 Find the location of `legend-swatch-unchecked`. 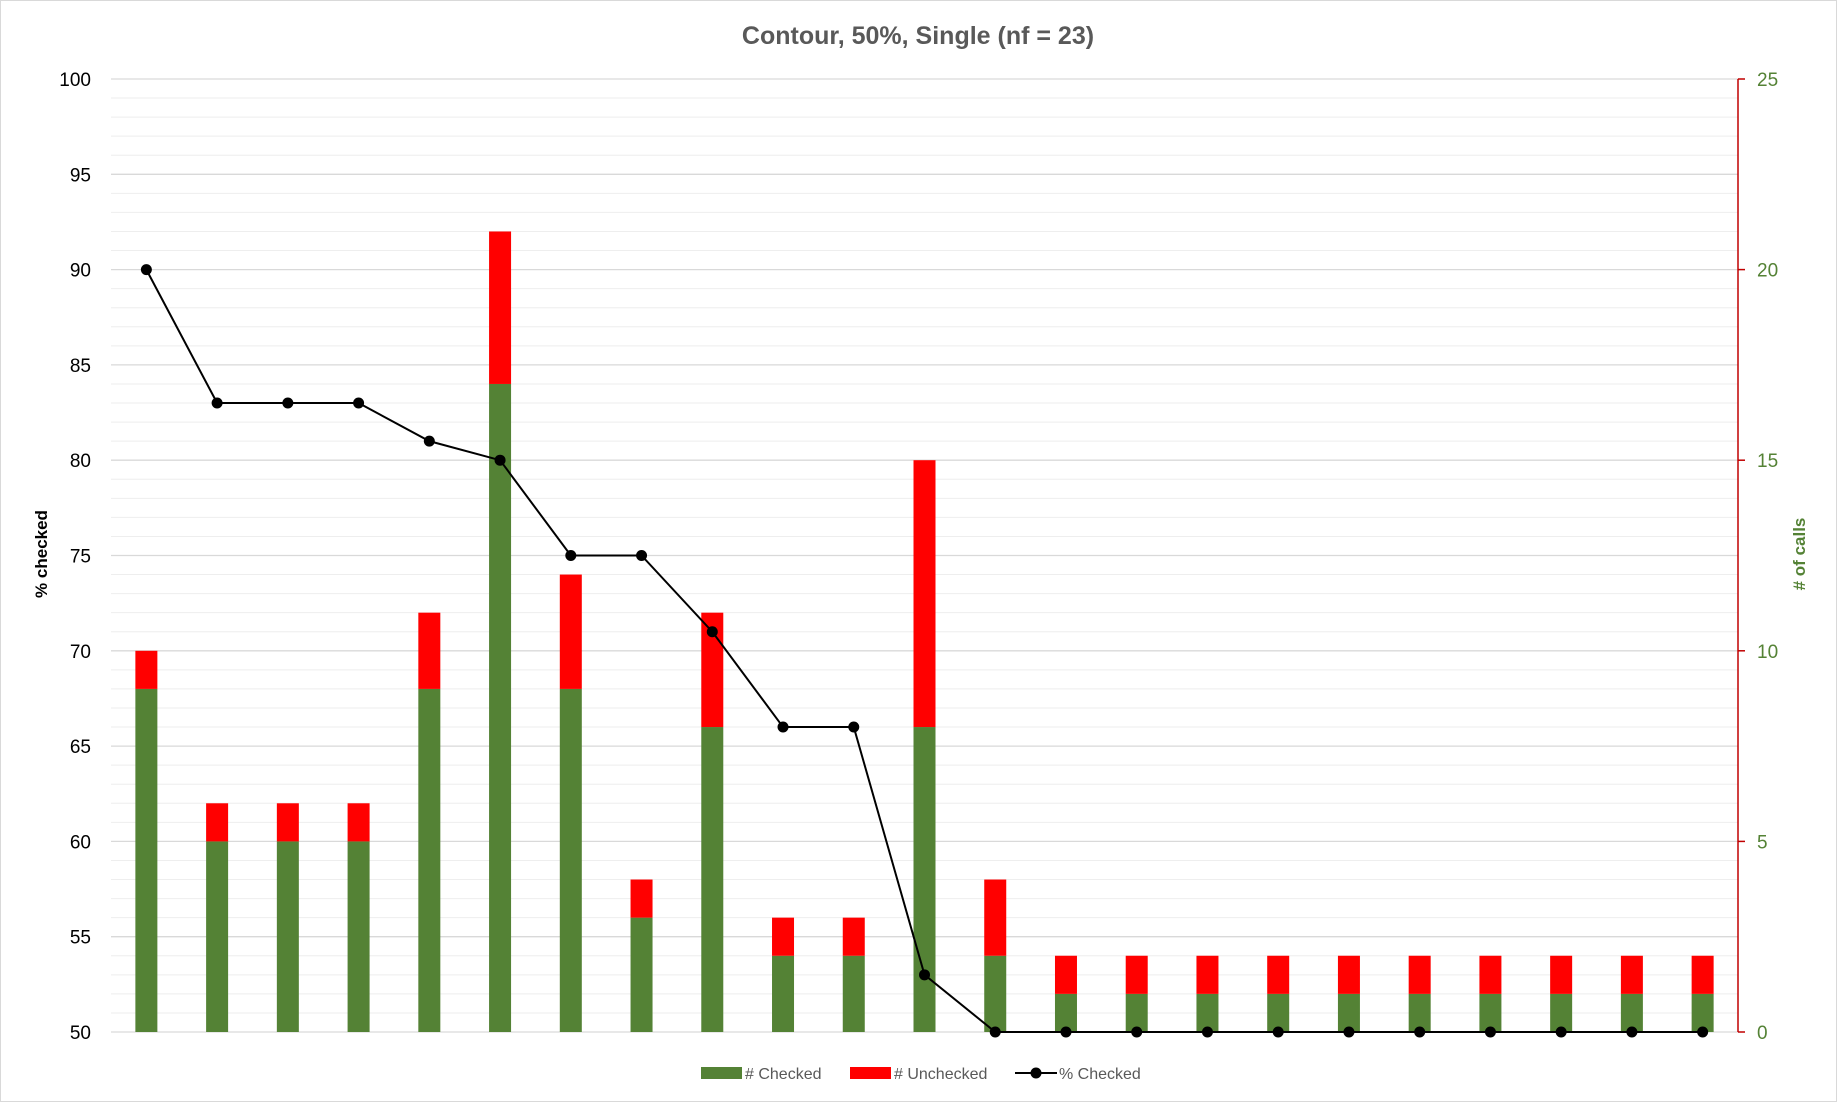

legend-swatch-unchecked is located at coordinates (870, 1073).